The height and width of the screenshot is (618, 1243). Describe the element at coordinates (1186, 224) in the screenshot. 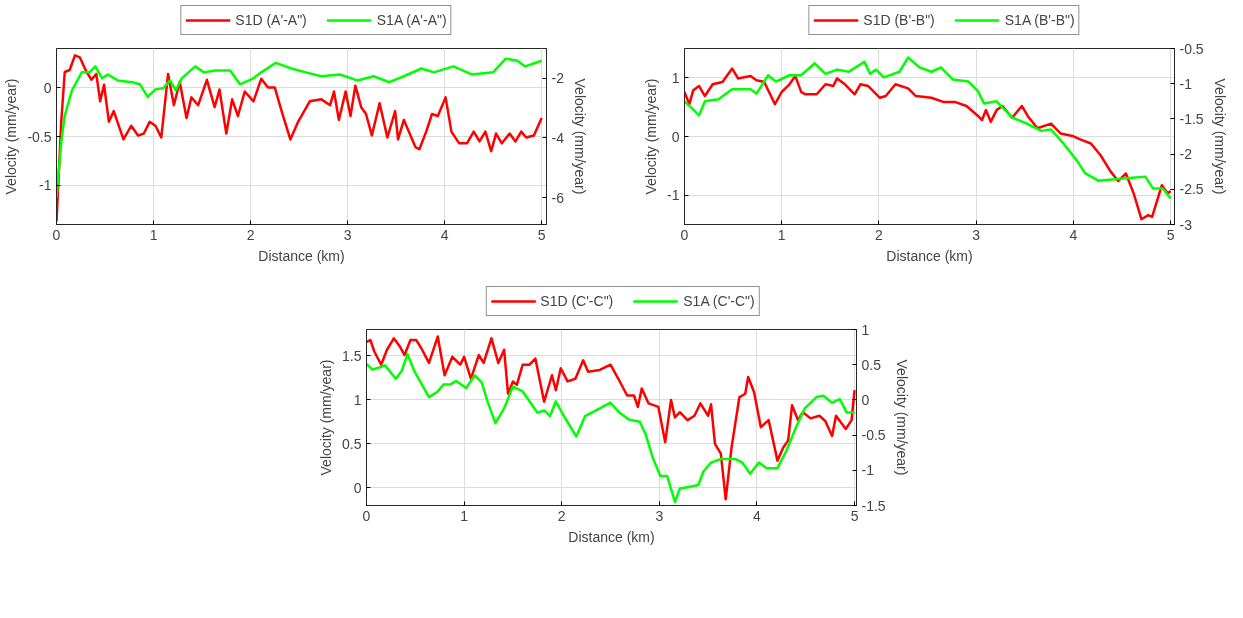

I see `y2-tick-label: -3` at that location.